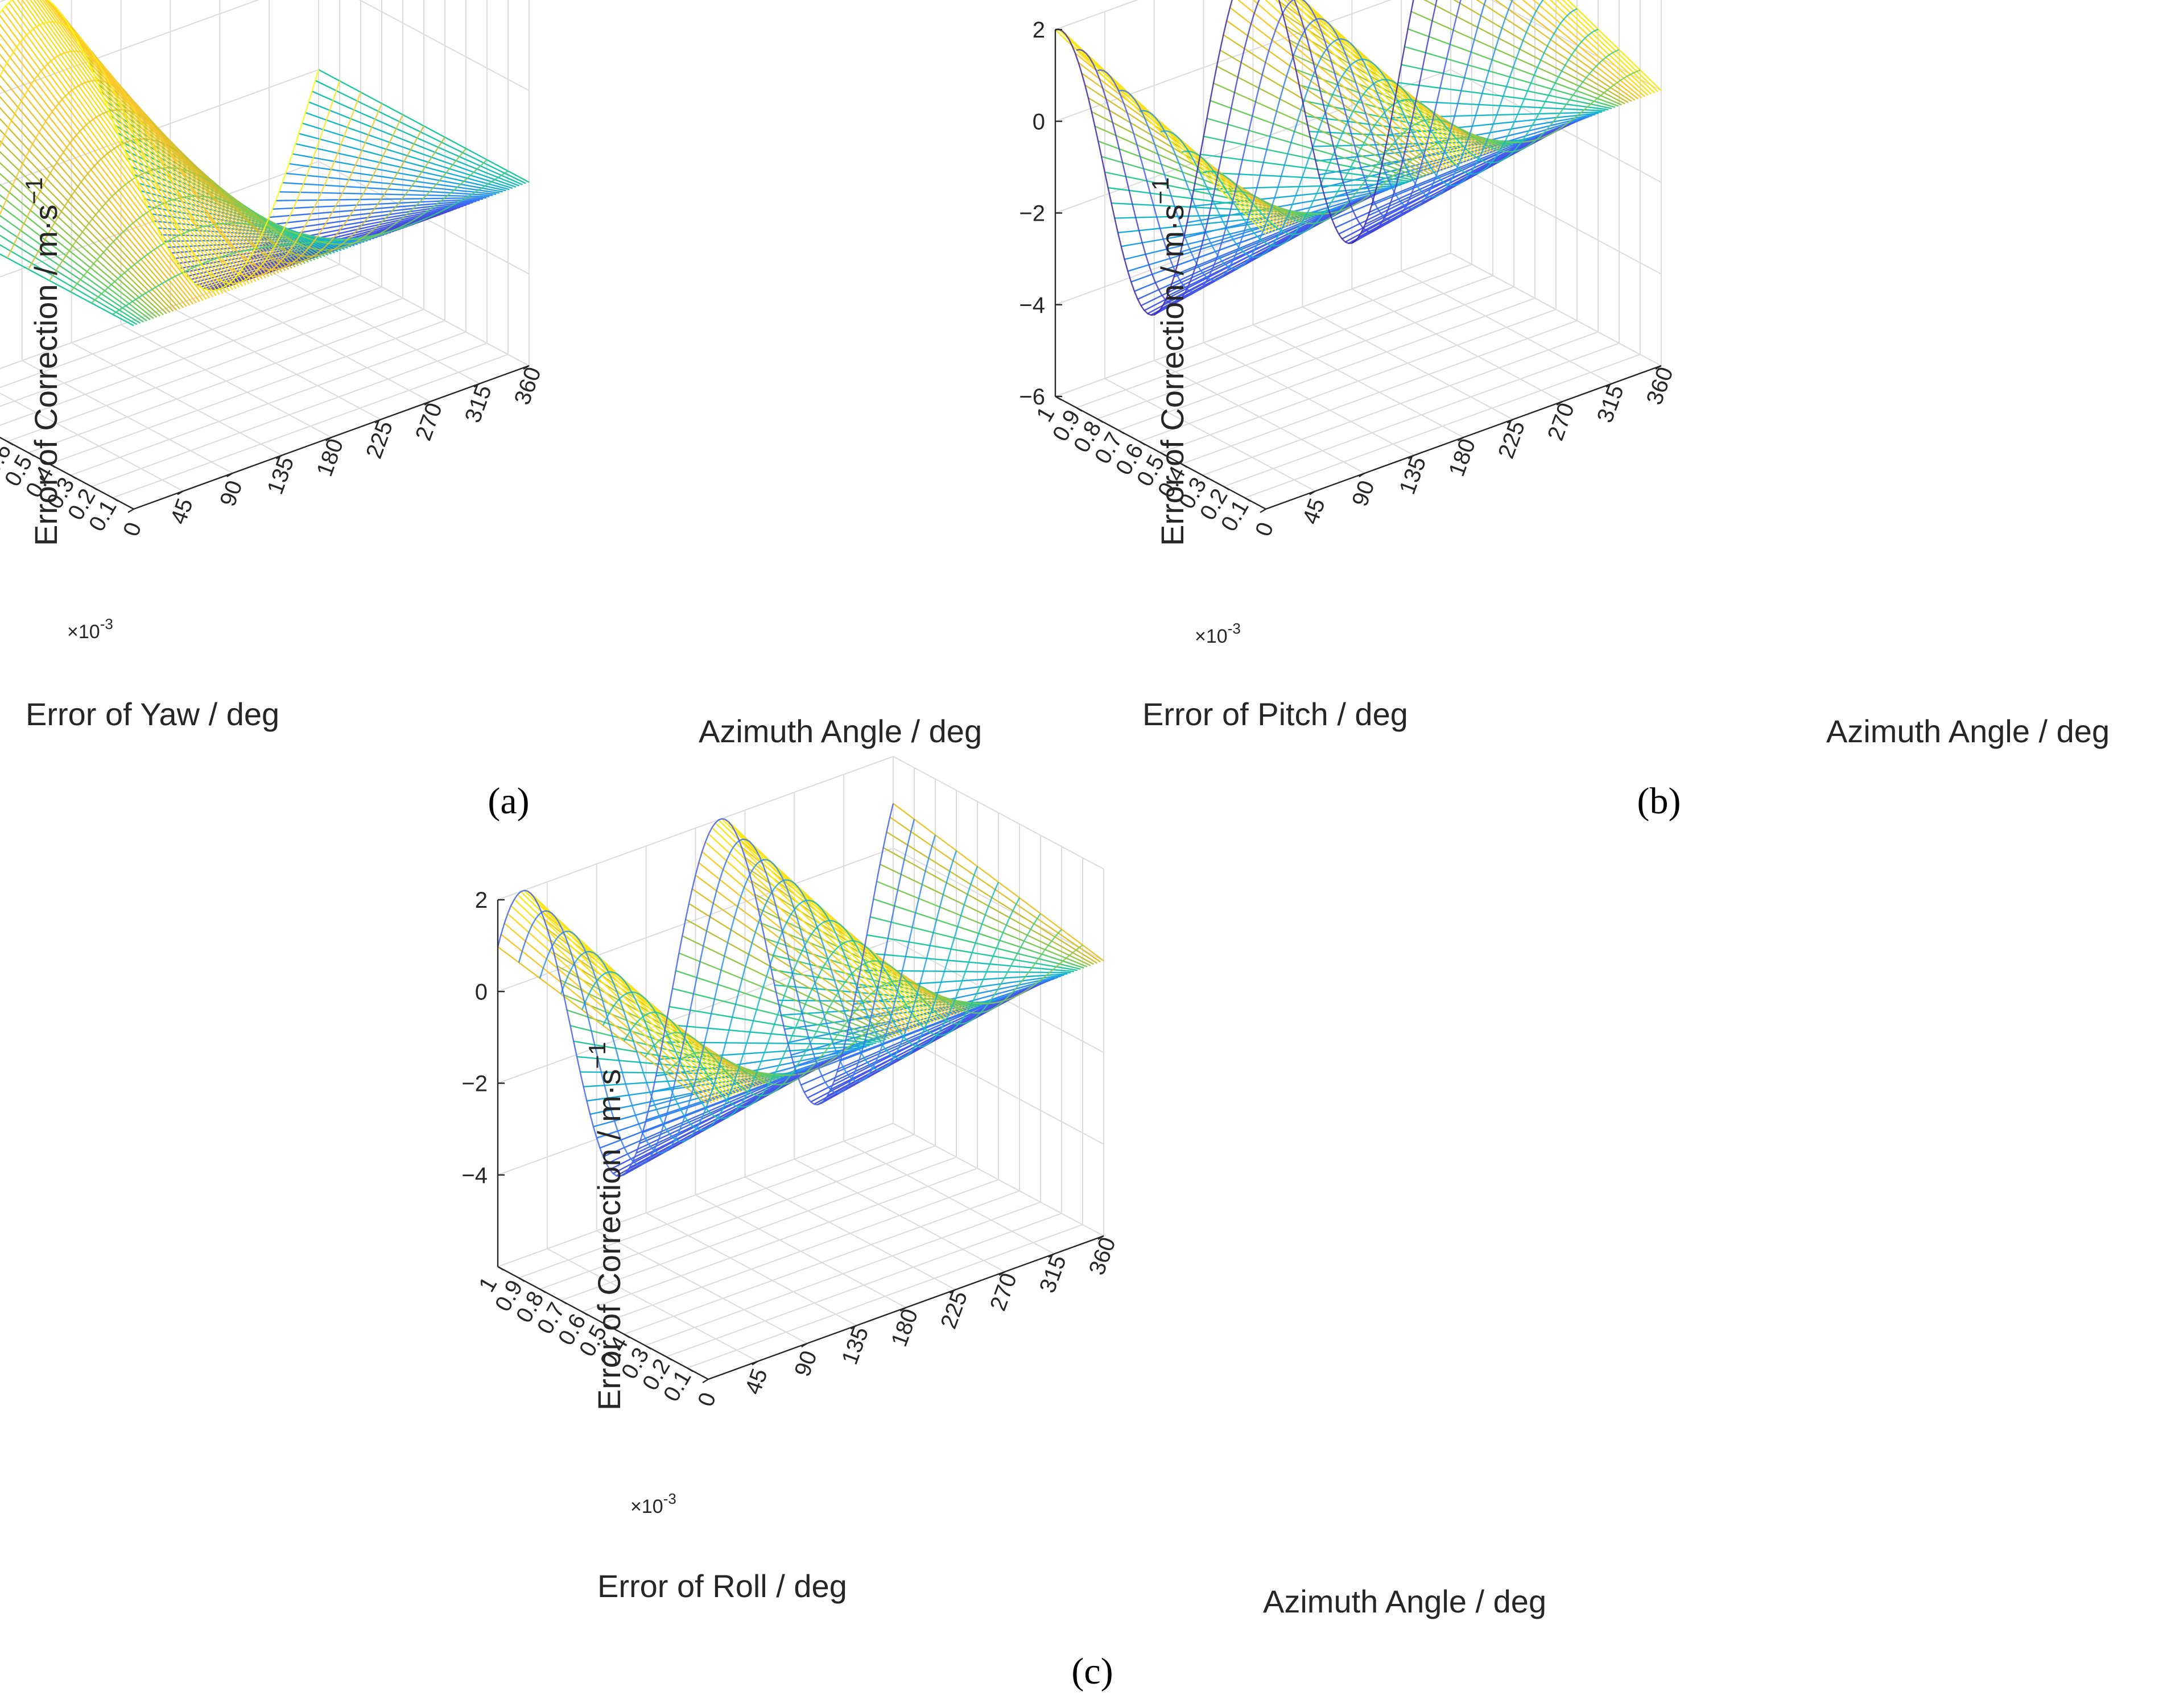  I want to click on z-tick-label: −2, so click(1032, 213).